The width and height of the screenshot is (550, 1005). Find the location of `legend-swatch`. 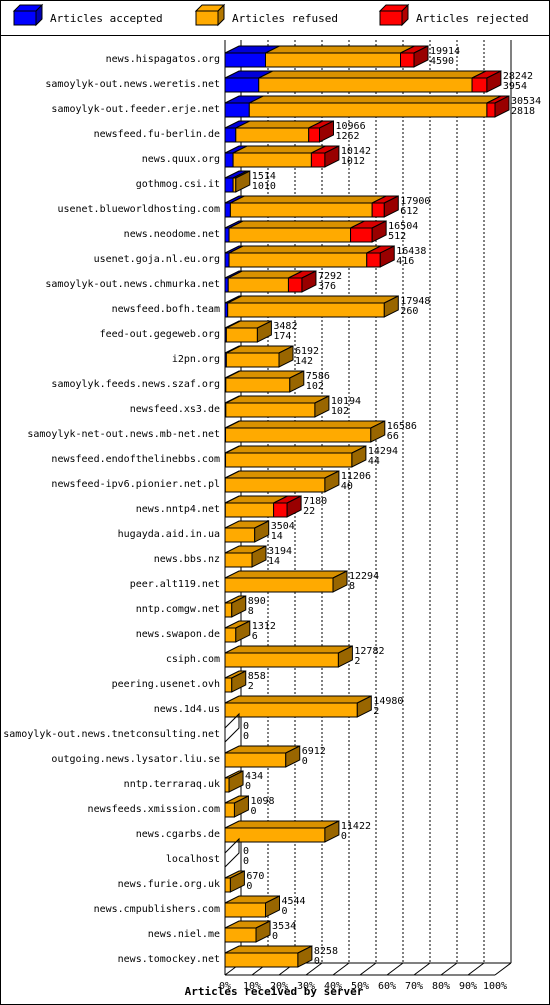

legend-swatch is located at coordinates (391, 18).